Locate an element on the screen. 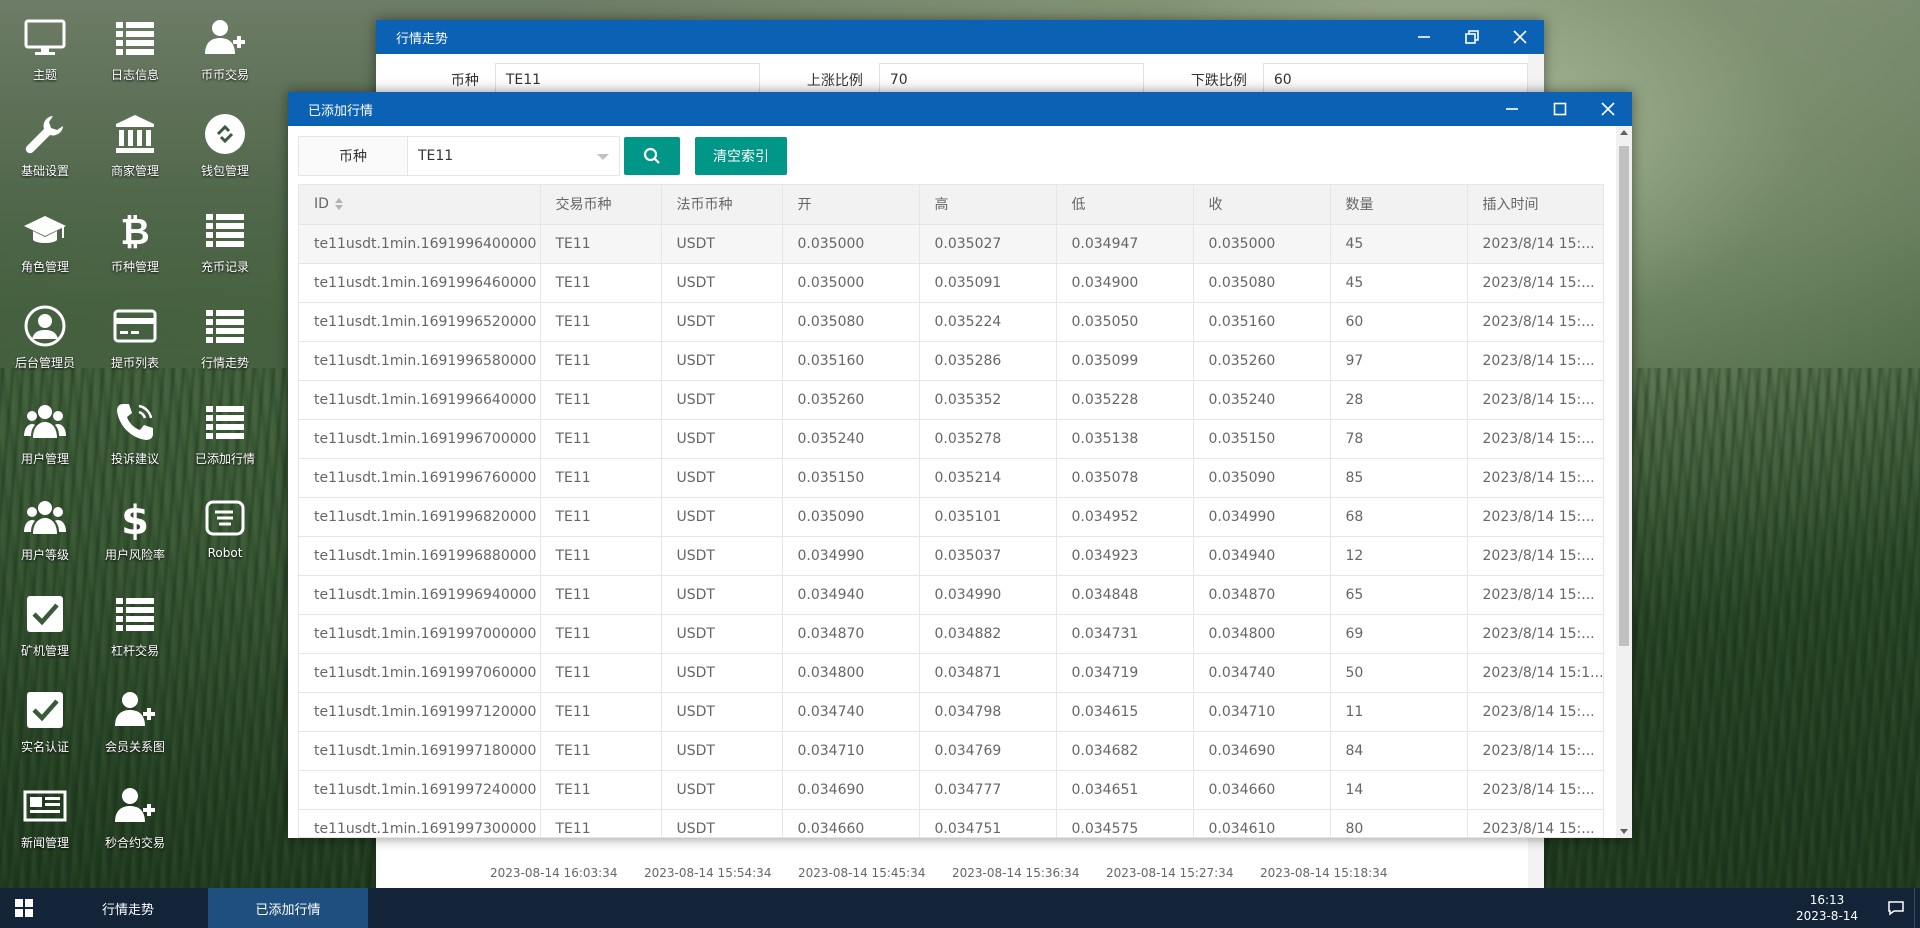 The image size is (1920, 928). clear-index-button: 清空索引 is located at coordinates (741, 156).